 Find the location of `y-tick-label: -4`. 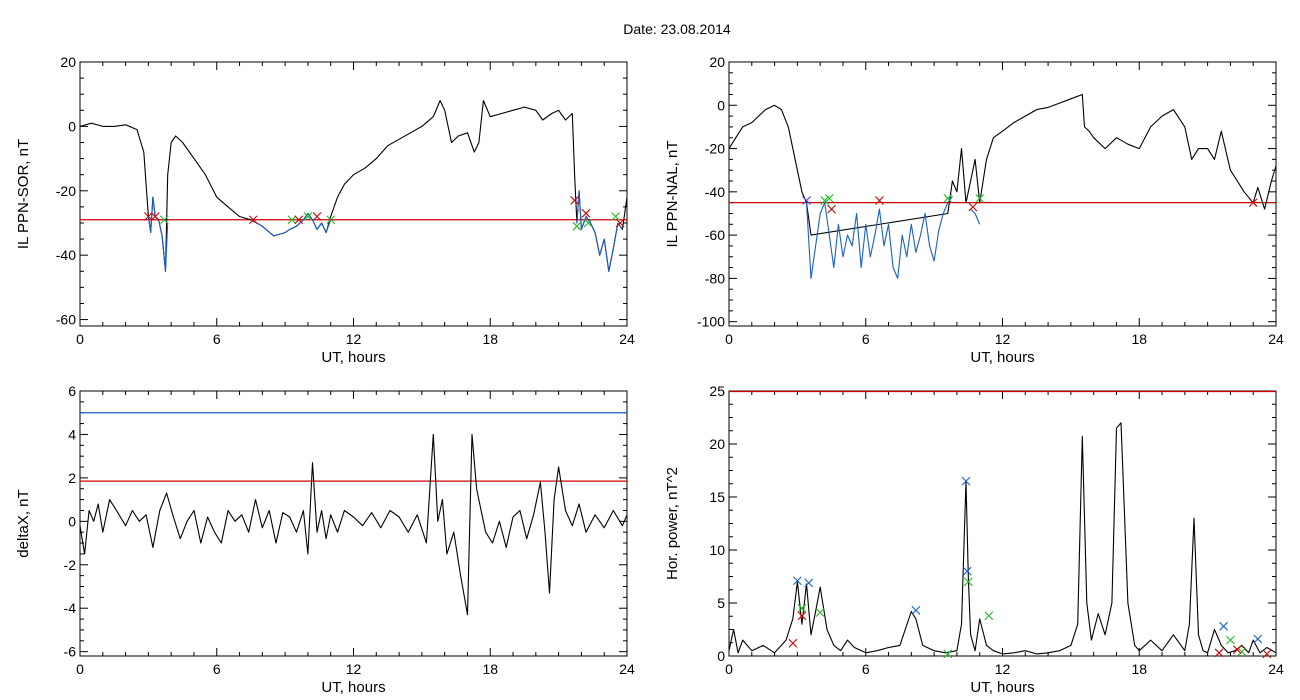

y-tick-label: -4 is located at coordinates (70, 608).